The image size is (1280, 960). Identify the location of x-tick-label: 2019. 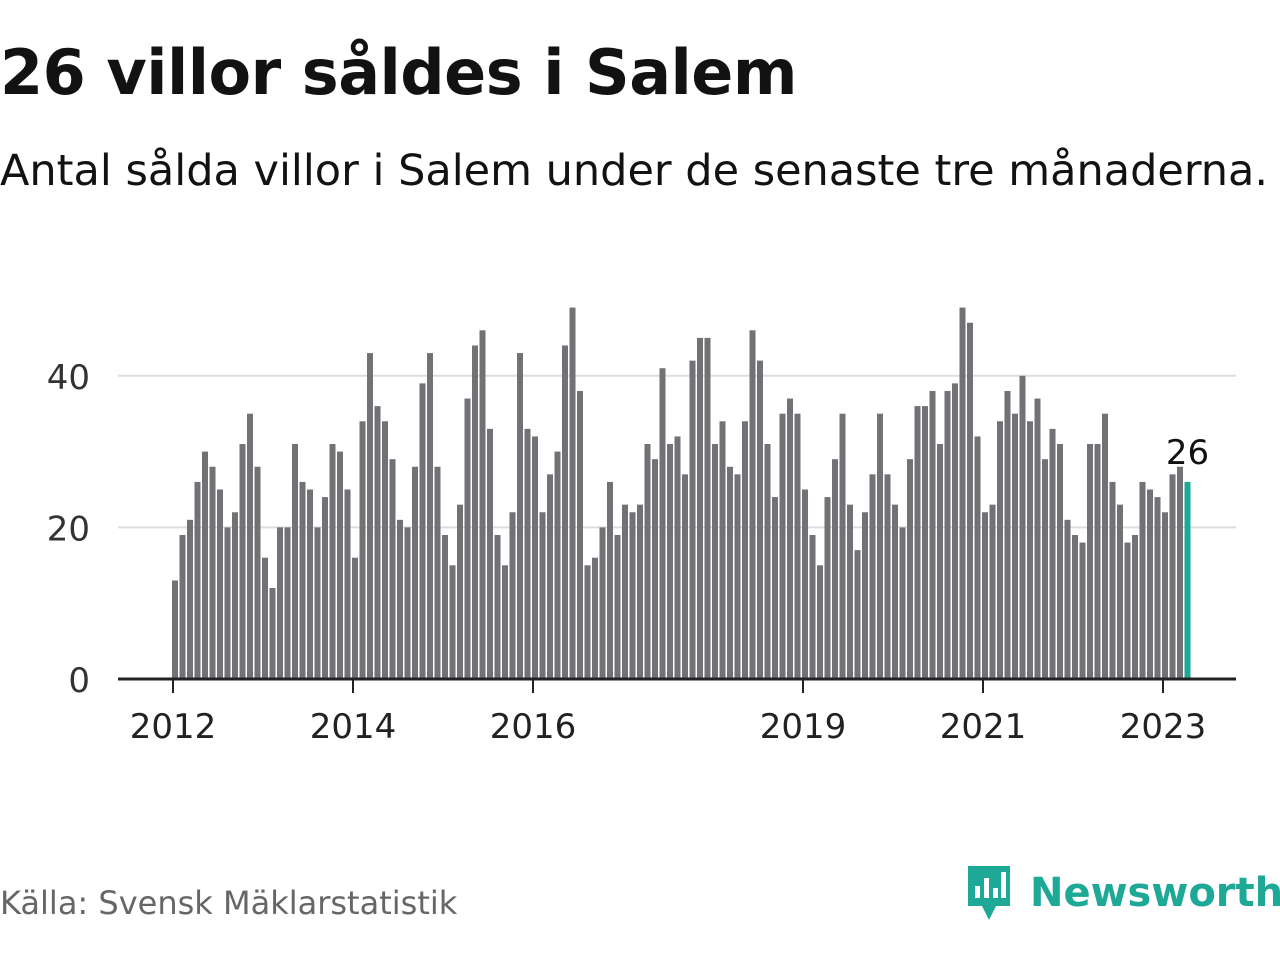
(803, 727).